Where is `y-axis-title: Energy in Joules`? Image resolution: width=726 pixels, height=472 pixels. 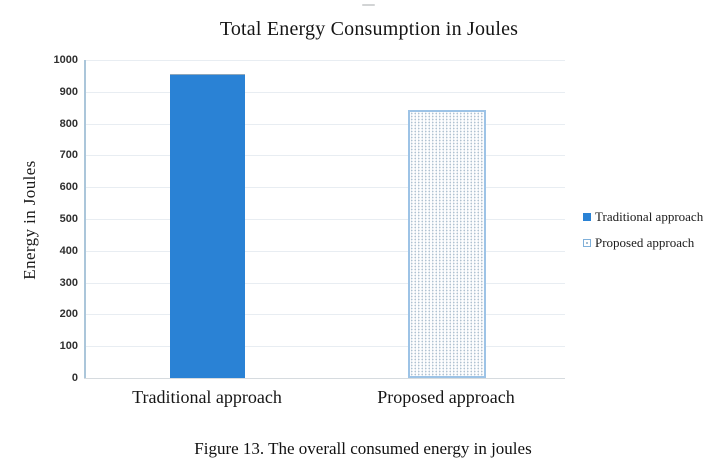 y-axis-title: Energy in Joules is located at coordinates (29, 220).